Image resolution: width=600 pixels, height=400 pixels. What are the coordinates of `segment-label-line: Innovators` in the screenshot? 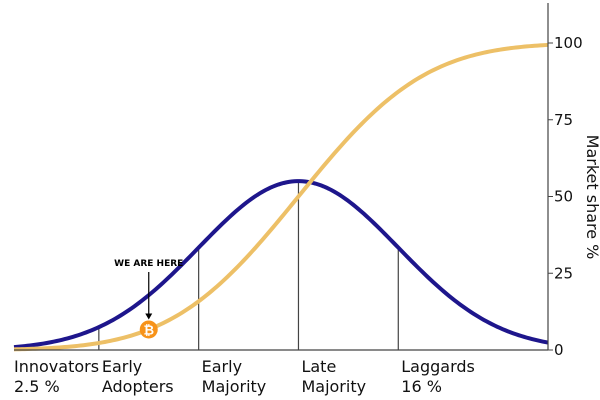 It's located at (56, 366).